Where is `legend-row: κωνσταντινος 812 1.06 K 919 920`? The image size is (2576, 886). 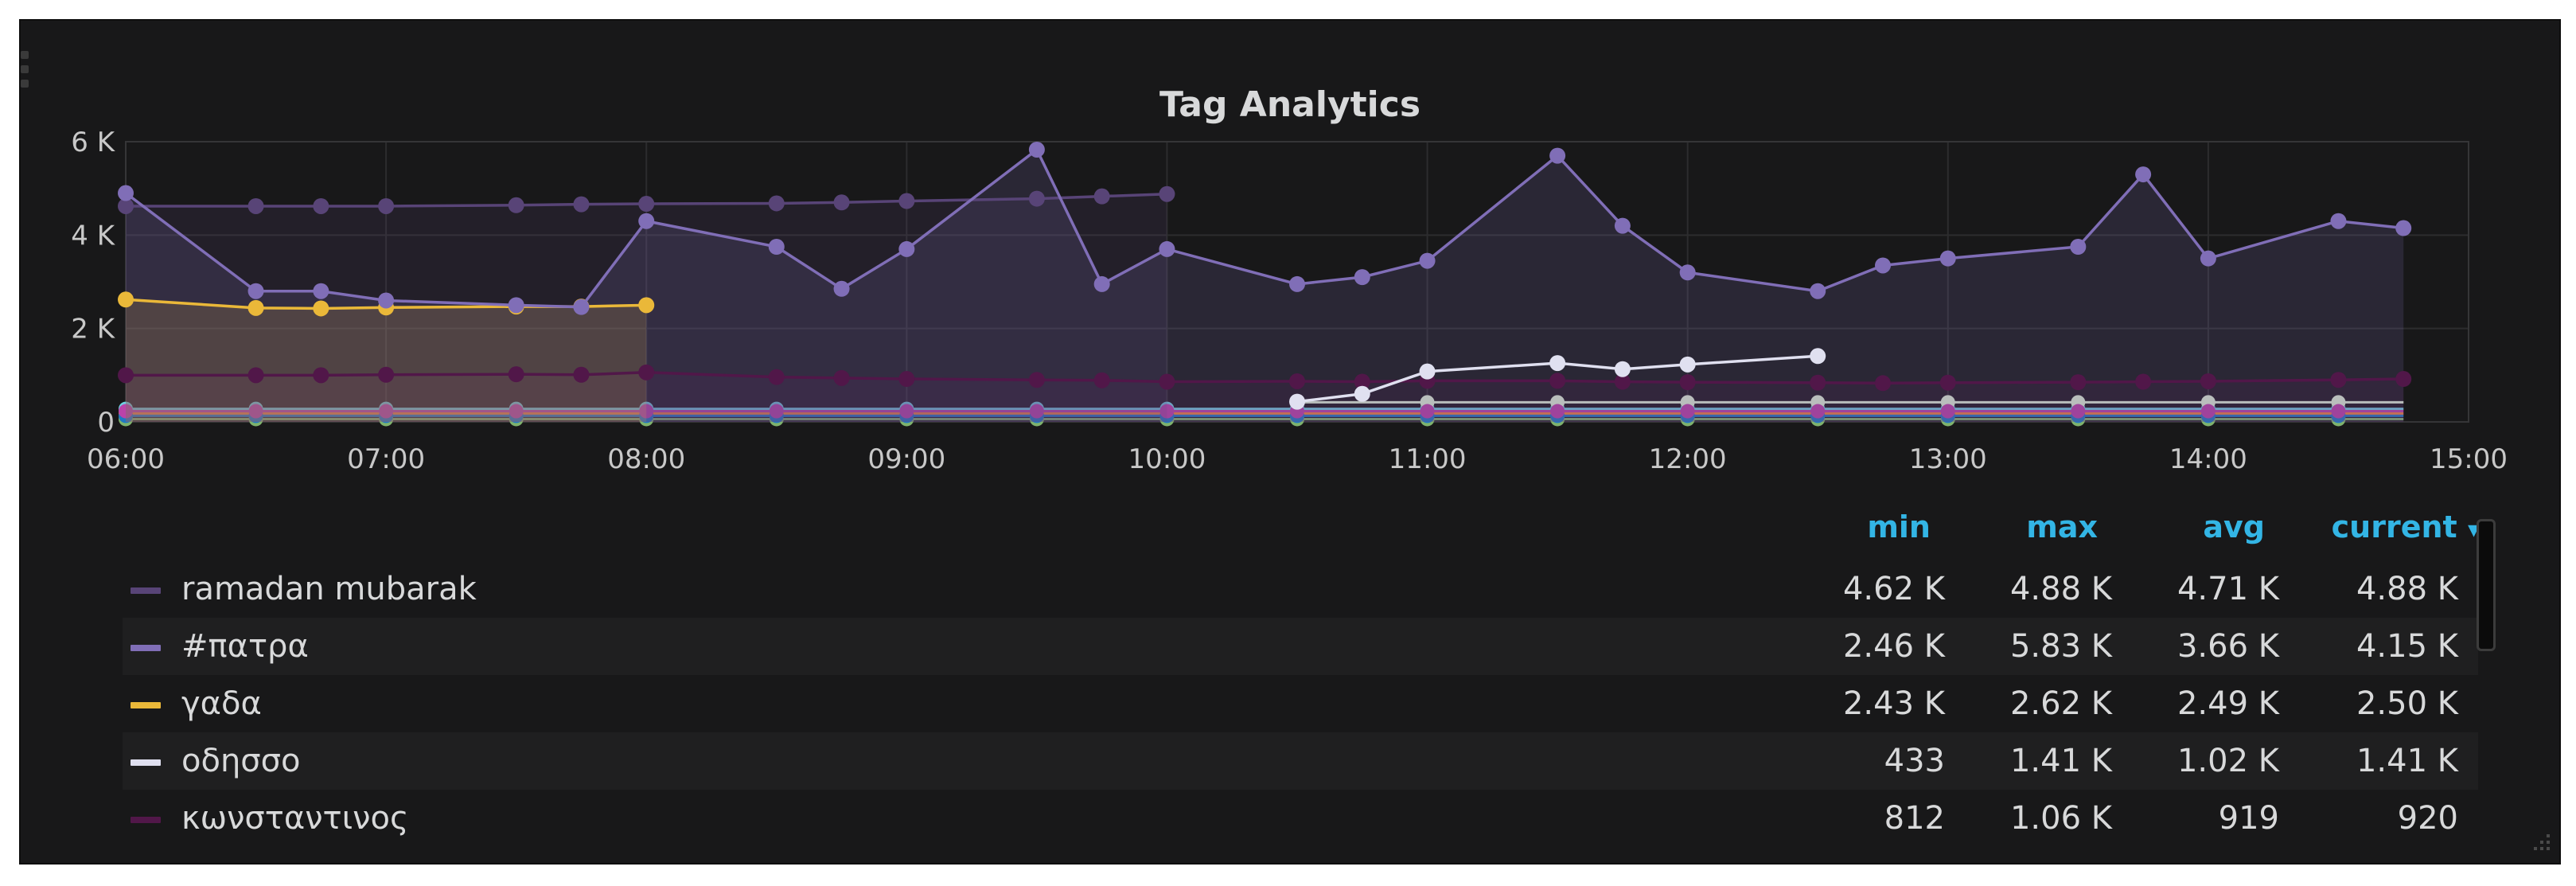
legend-row: κωνσταντινος 812 1.06 K 919 920 is located at coordinates (1300, 819).